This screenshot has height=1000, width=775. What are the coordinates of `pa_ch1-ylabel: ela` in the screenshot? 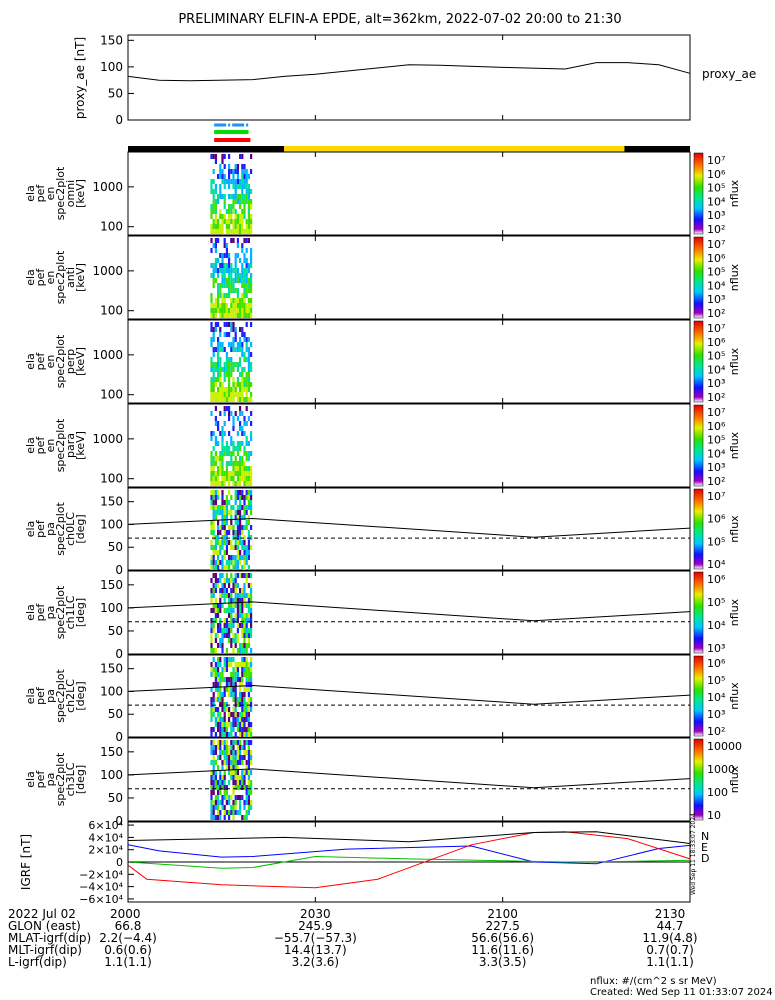 It's located at (30, 612).